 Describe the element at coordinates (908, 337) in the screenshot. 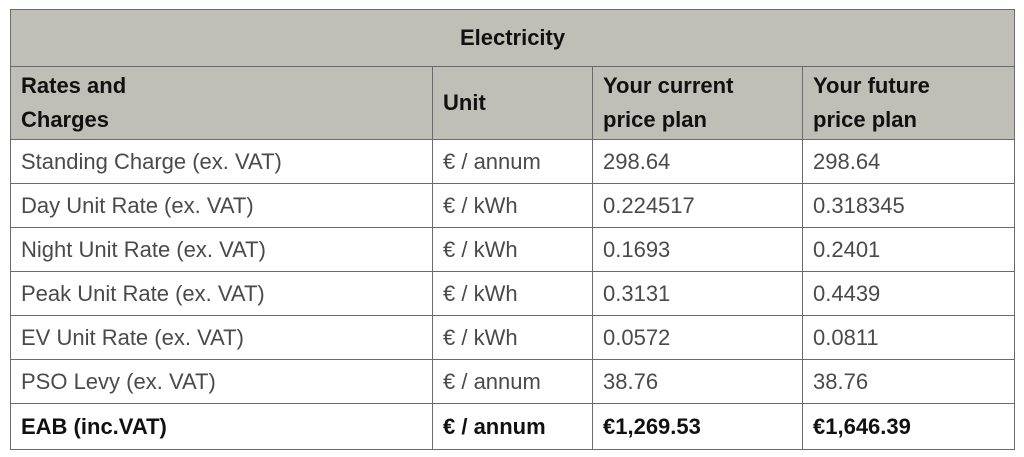

I see `table-cell: 0.0811` at that location.